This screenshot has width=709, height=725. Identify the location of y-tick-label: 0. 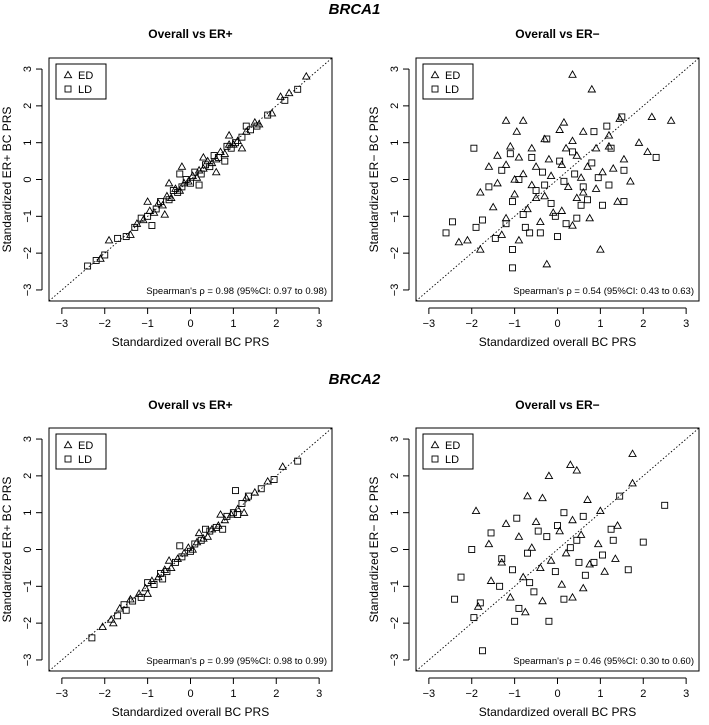
(395, 549).